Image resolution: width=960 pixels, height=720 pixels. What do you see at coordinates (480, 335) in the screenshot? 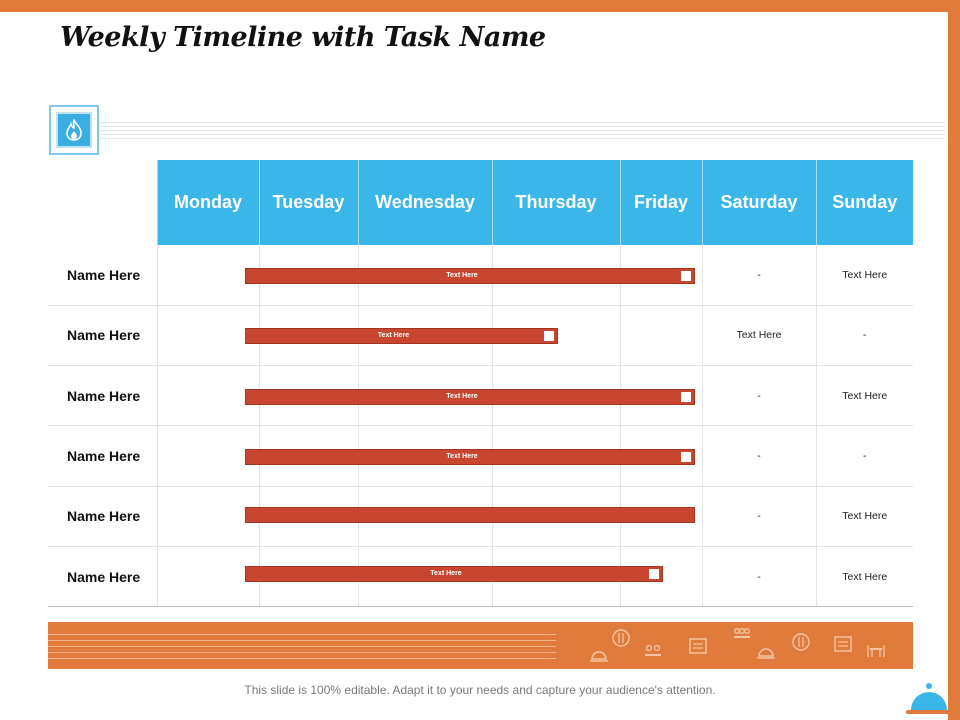
I see `task-row: Name Here Text Here -` at bounding box center [480, 335].